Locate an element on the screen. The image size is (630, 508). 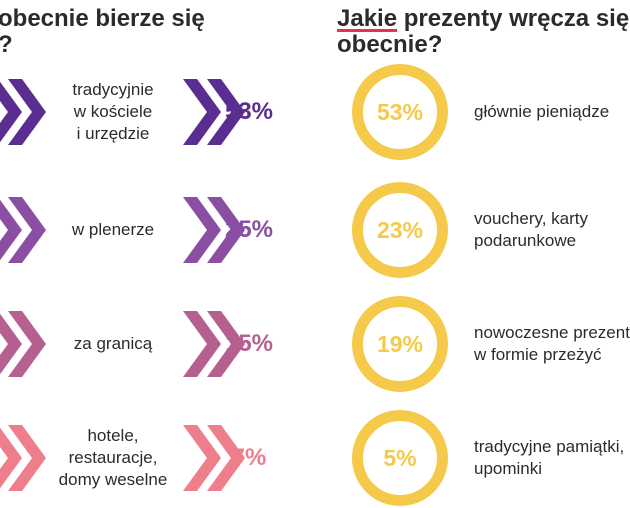
gift-ring: 19% is located at coordinates (400, 344).